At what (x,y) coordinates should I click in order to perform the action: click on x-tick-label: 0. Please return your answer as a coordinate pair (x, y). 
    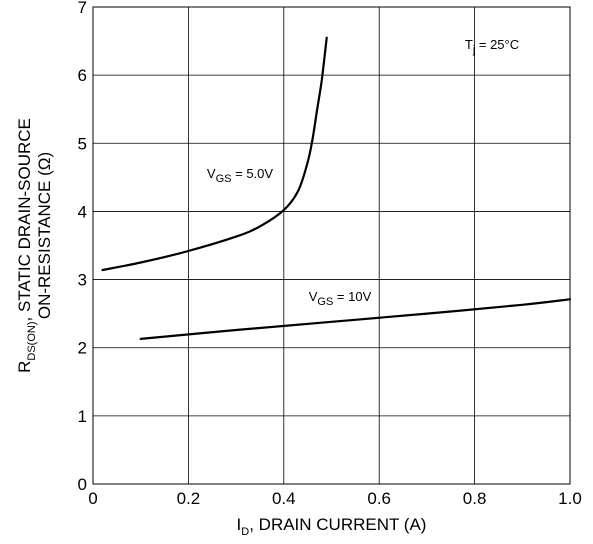
    Looking at the image, I should click on (92, 498).